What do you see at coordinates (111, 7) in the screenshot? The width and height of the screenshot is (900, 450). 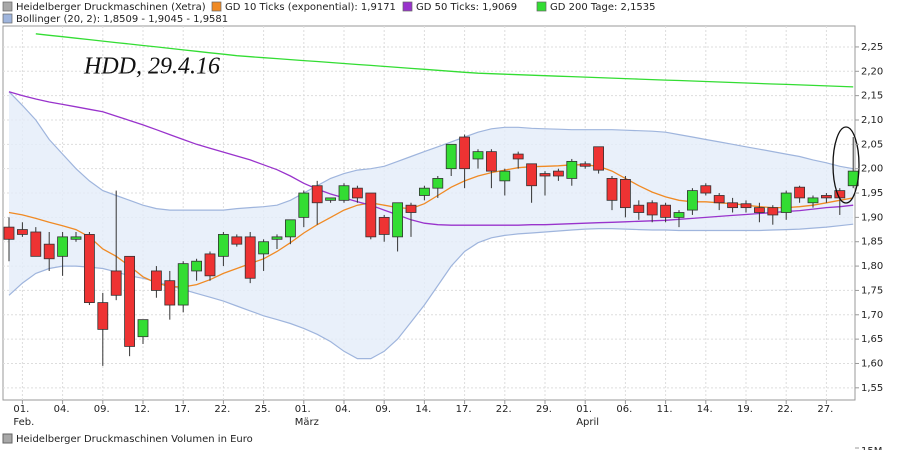 I see `legend-label: Heidelberger Druckmaschinen (Xetra)` at bounding box center [111, 7].